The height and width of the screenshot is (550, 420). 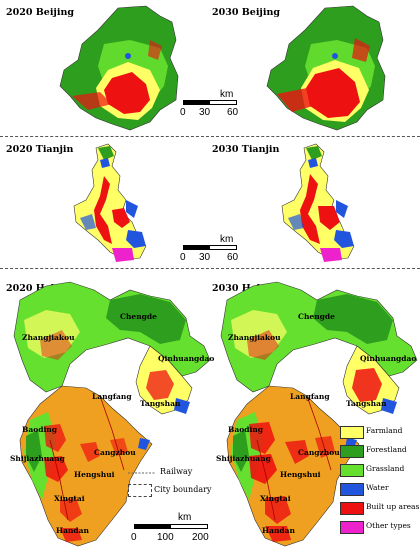 What do you see at coordinates (183, 257) in the screenshot?
I see `tianjin-scale-tick-0: 0` at bounding box center [183, 257].